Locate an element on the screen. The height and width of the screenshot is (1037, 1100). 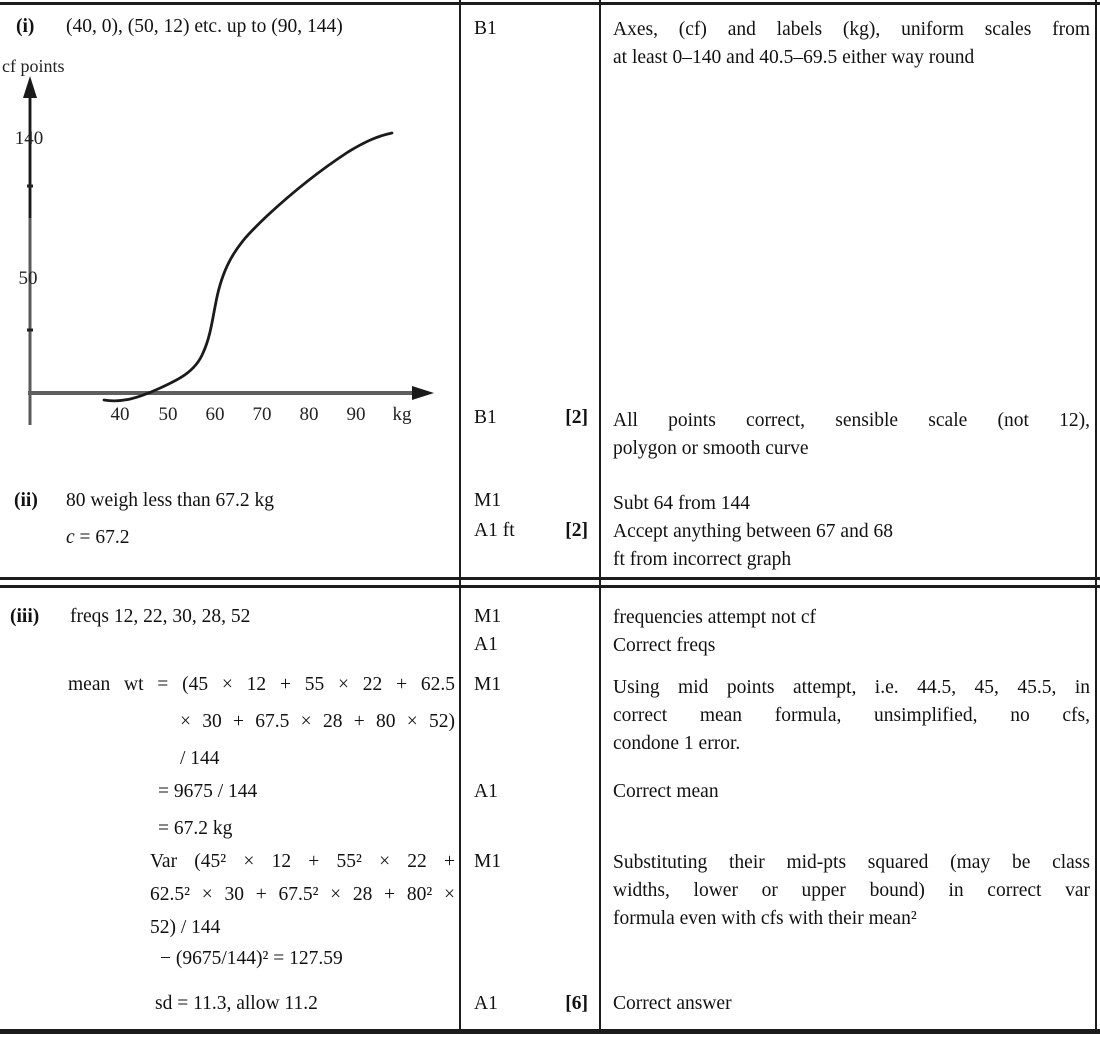
column-border-marks is located at coordinates (460, 515).